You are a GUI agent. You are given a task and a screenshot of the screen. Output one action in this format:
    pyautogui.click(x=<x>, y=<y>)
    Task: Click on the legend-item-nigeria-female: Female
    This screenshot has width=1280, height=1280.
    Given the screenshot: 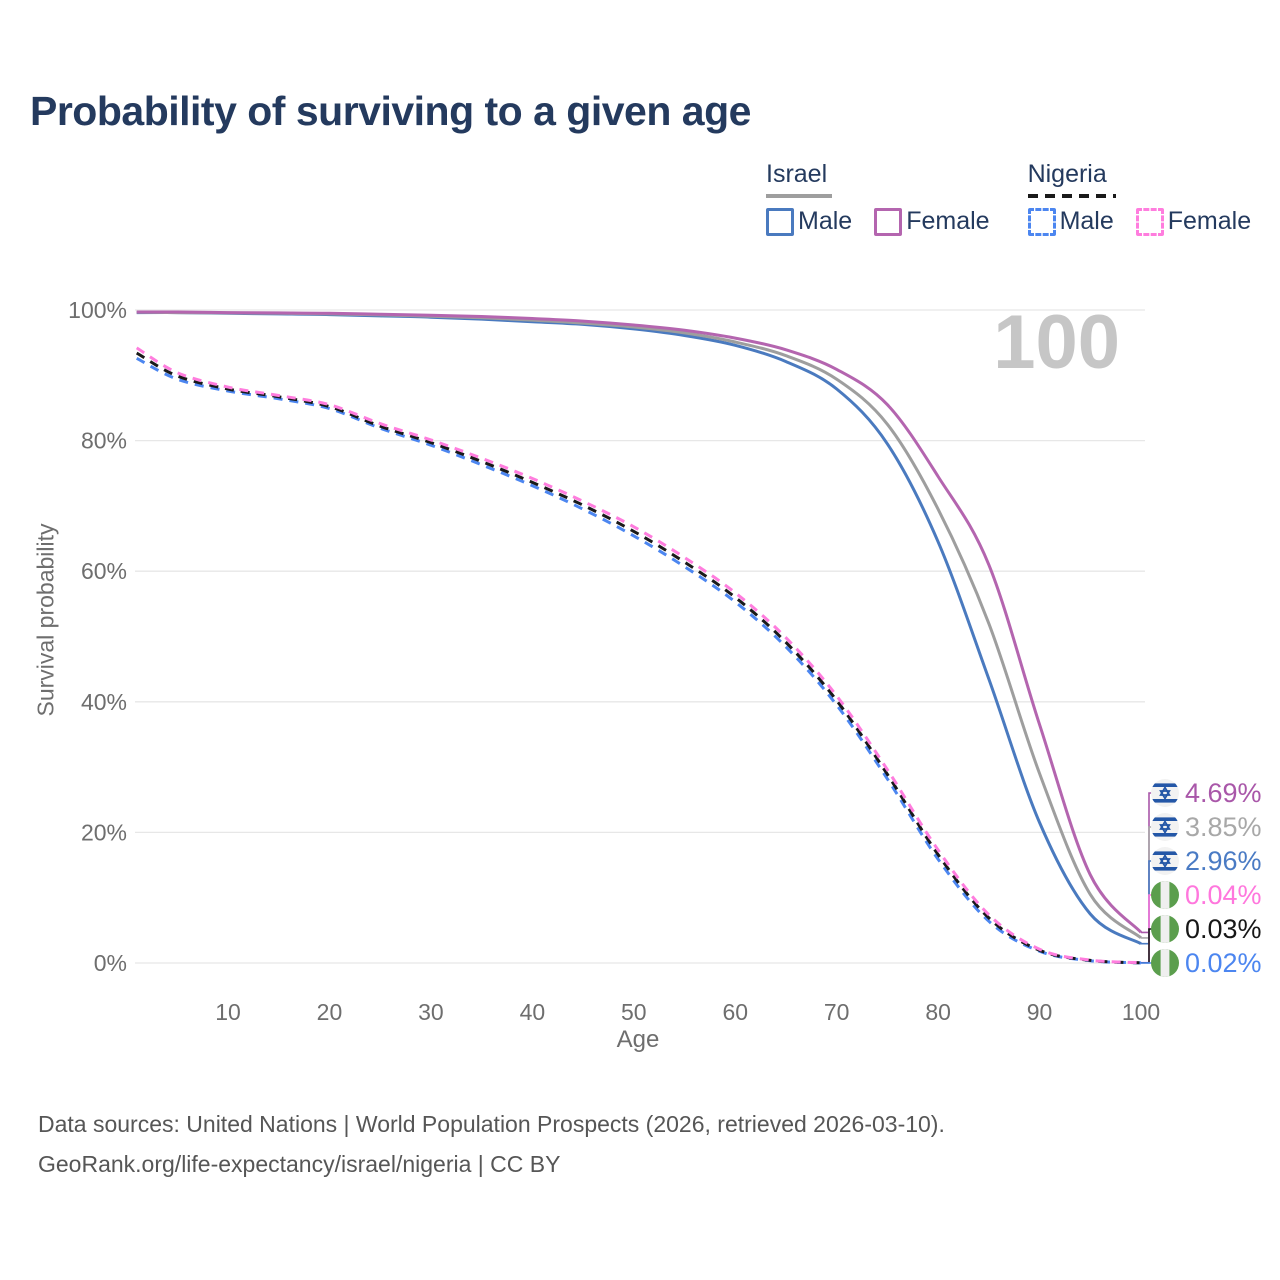 What is the action you would take?
    pyautogui.click(x=1193, y=221)
    